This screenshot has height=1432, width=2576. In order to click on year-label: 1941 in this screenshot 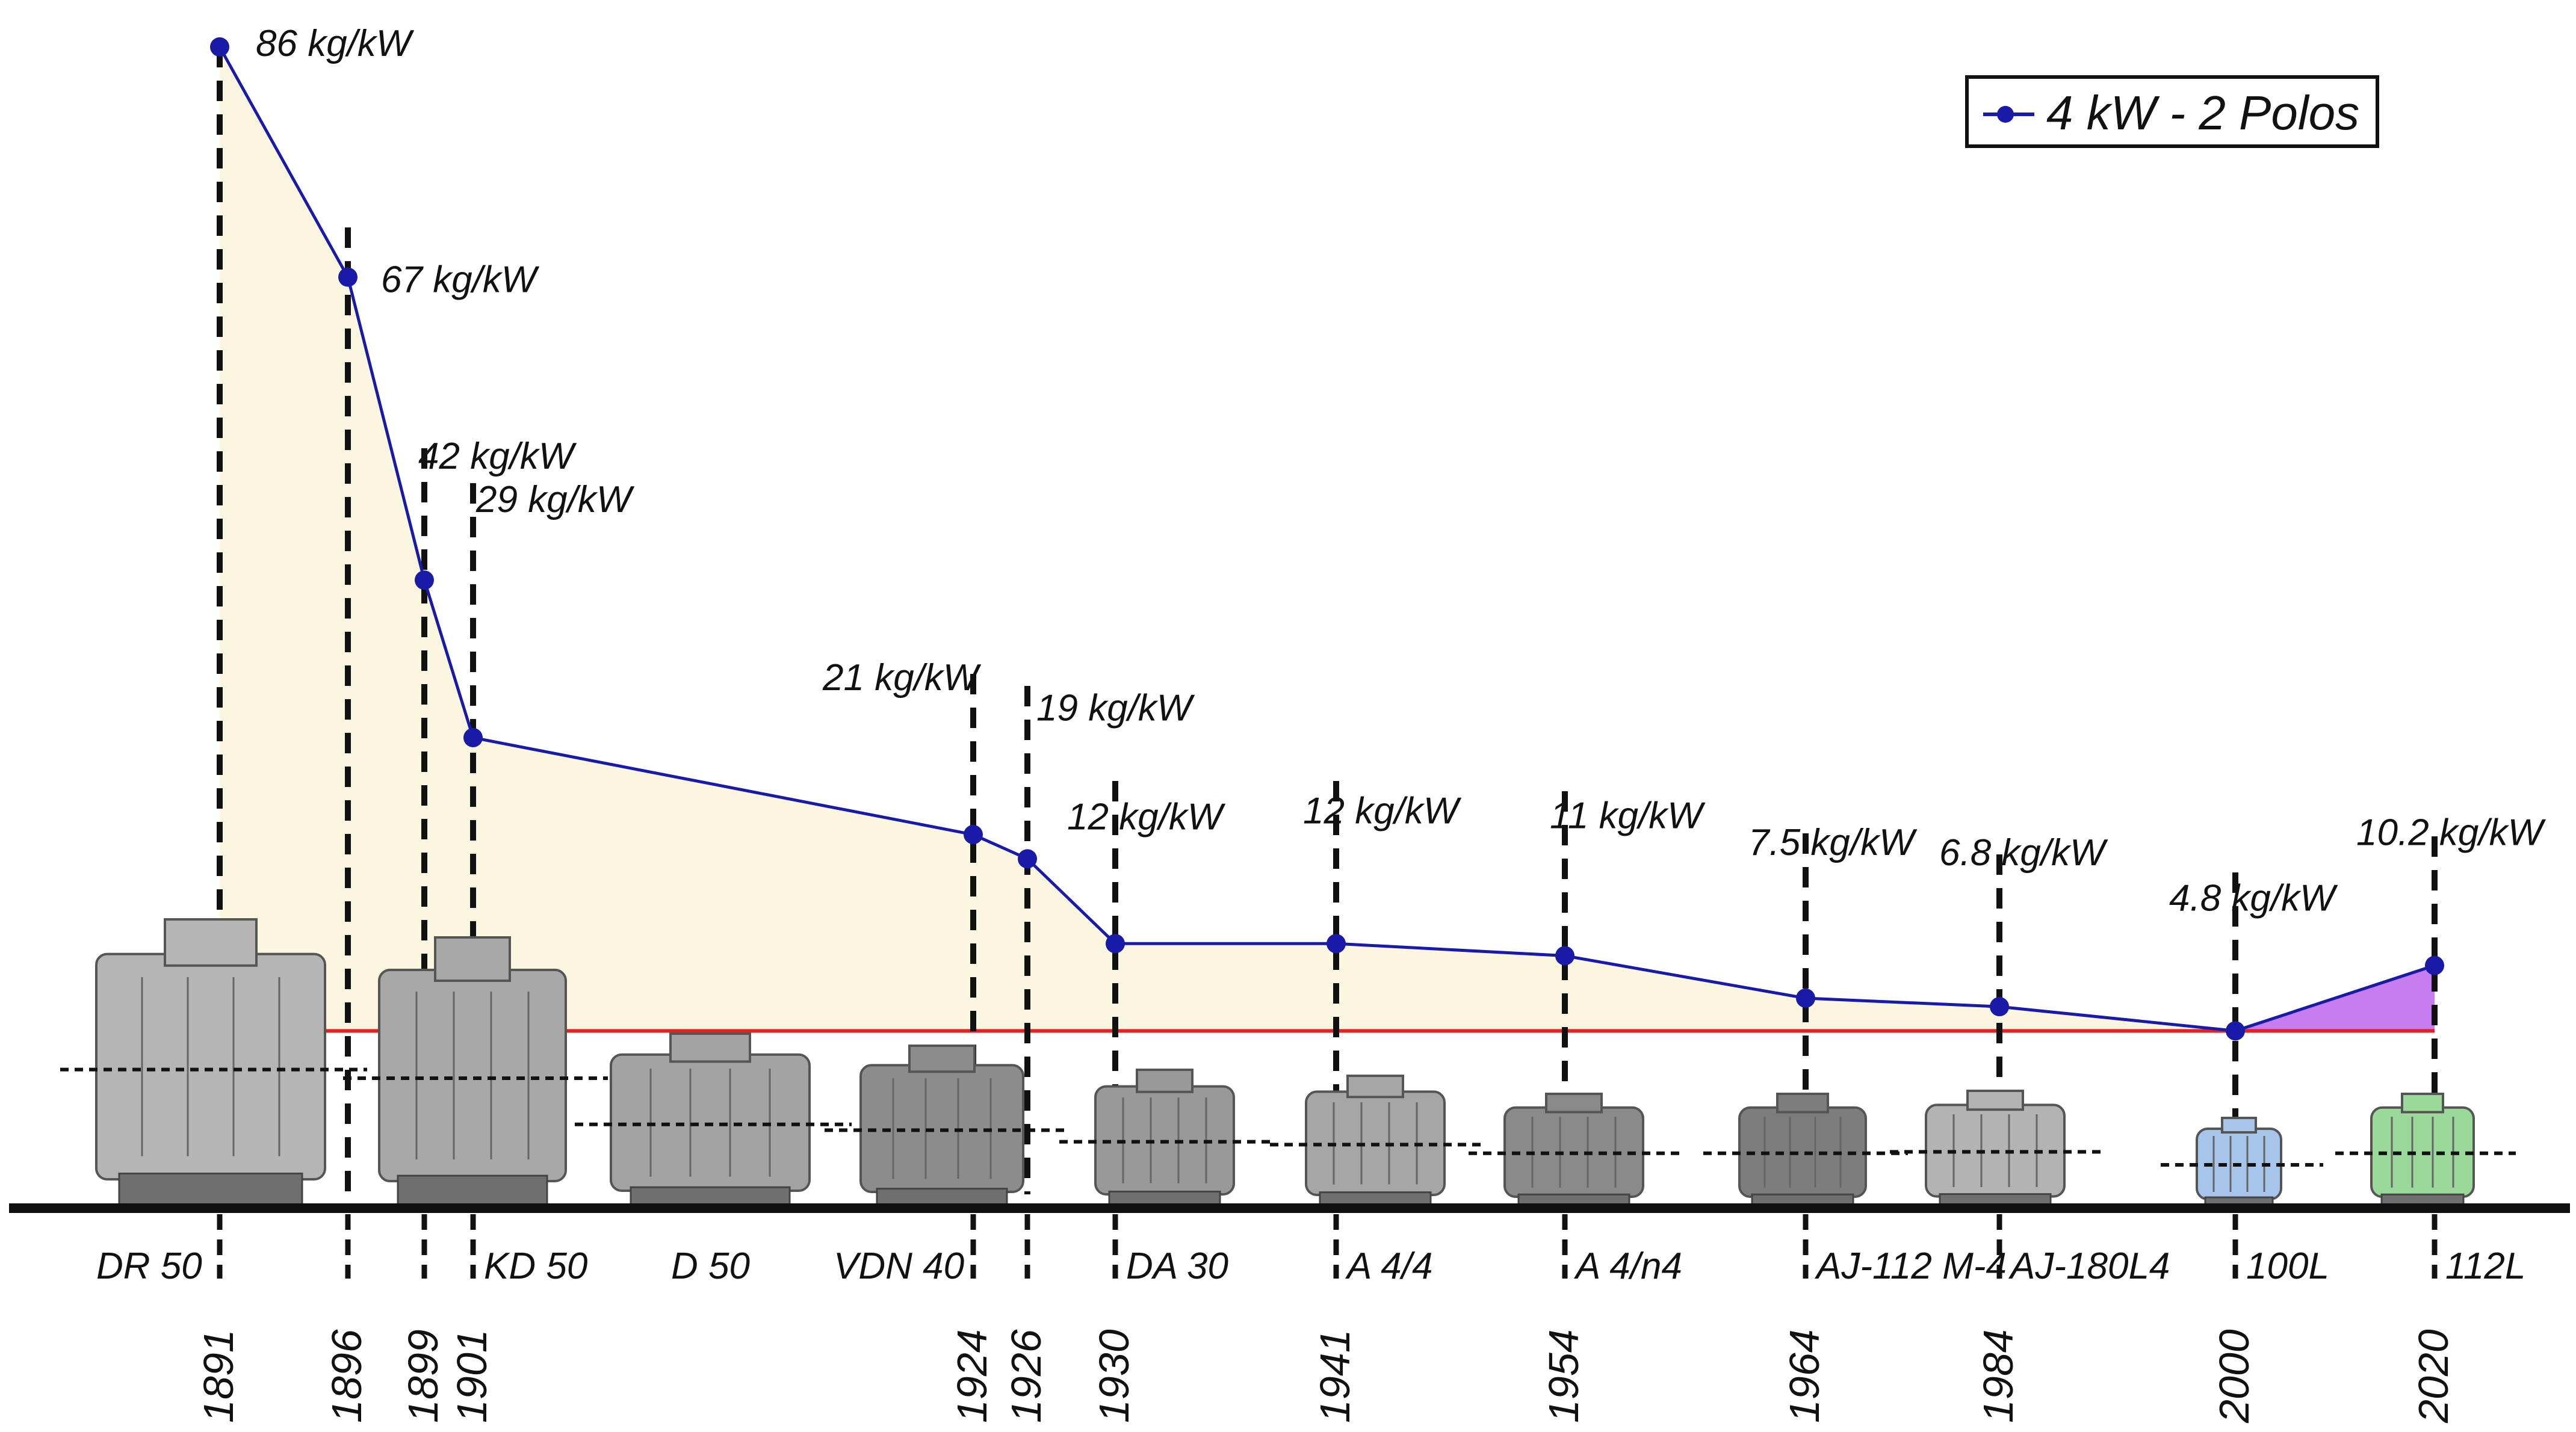, I will do `click(1335, 1376)`.